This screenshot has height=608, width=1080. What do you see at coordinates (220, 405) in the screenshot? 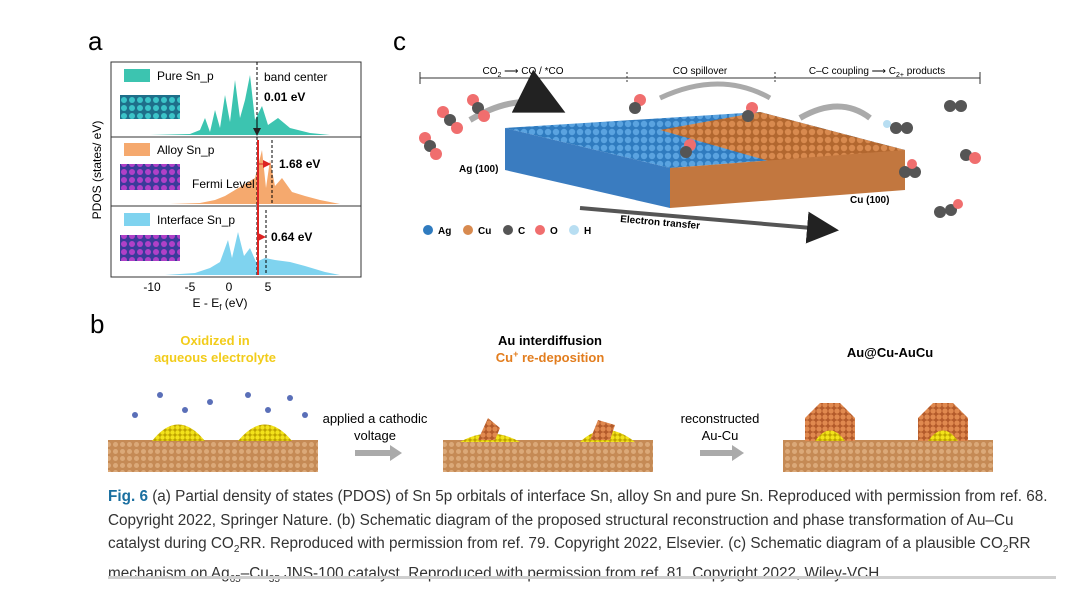
I see `ions` at bounding box center [220, 405].